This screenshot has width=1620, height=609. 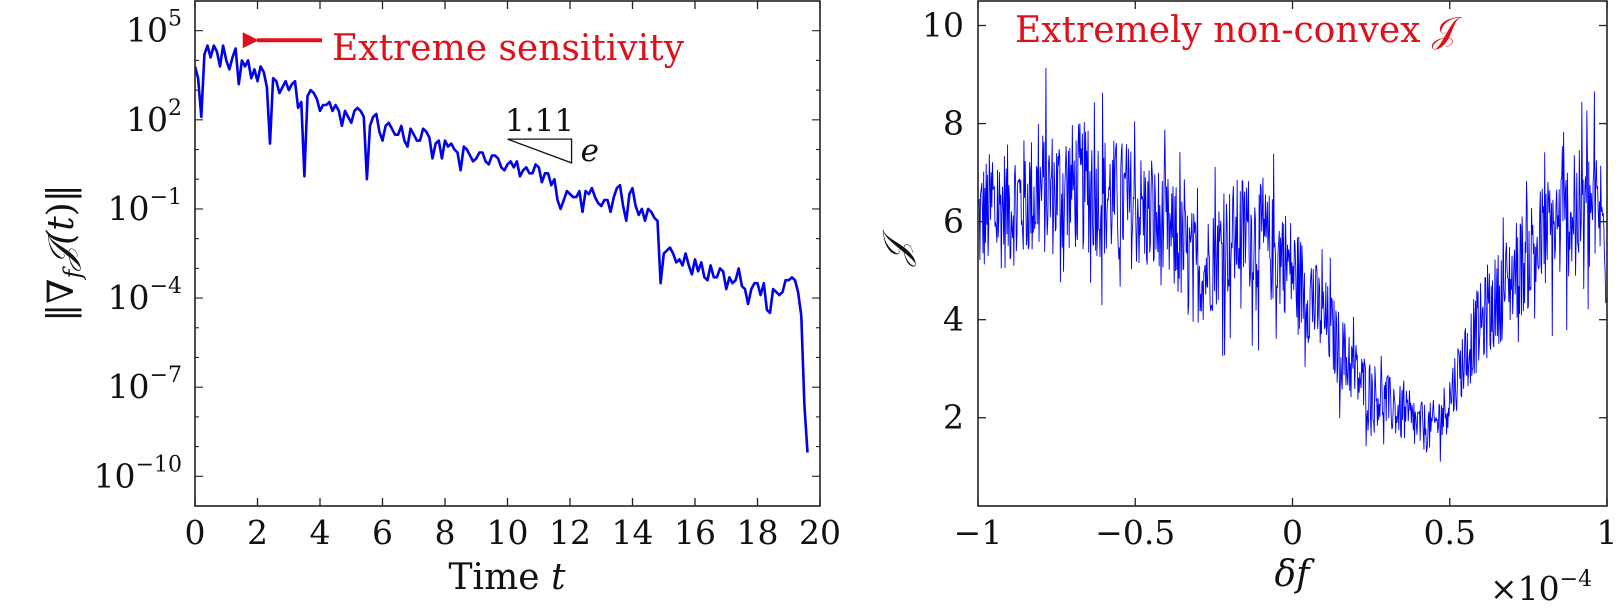 What do you see at coordinates (320, 532) in the screenshot?
I see `left-xtick-label: 4` at bounding box center [320, 532].